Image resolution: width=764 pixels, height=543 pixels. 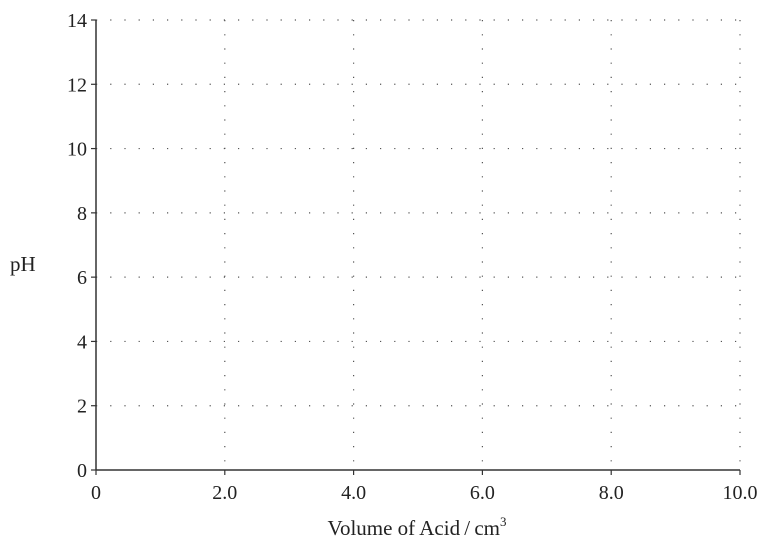 What do you see at coordinates (82, 407) in the screenshot?
I see `y-tick-label: 2` at bounding box center [82, 407].